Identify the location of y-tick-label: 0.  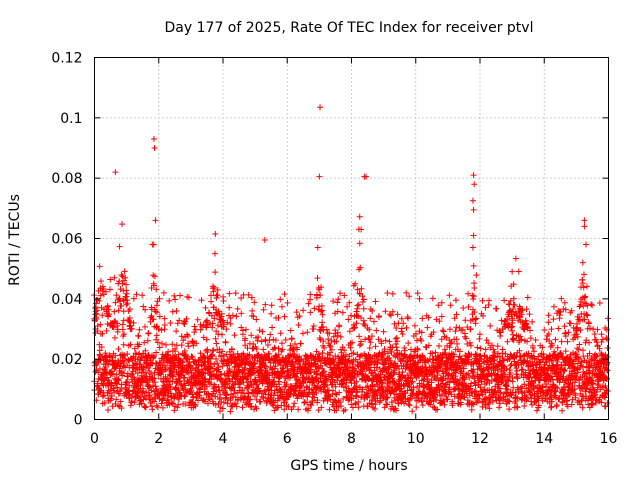
(78, 421).